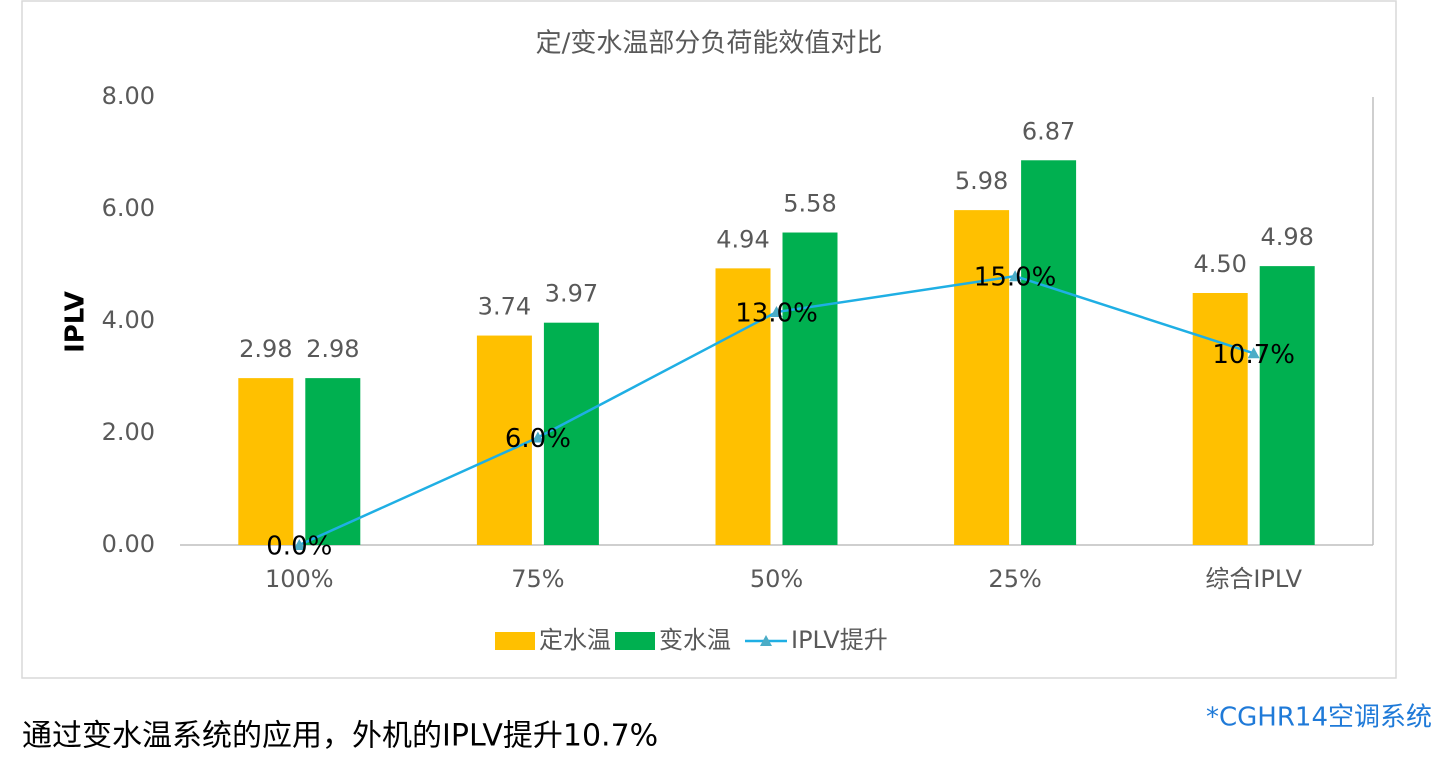  Describe the element at coordinates (128, 96) in the screenshot. I see `y-tick-label: 8.00` at that location.